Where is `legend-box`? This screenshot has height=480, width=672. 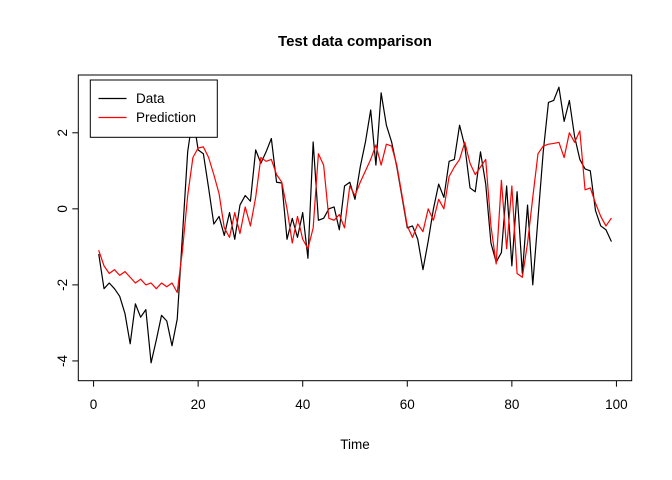 legend-box is located at coordinates (153, 108).